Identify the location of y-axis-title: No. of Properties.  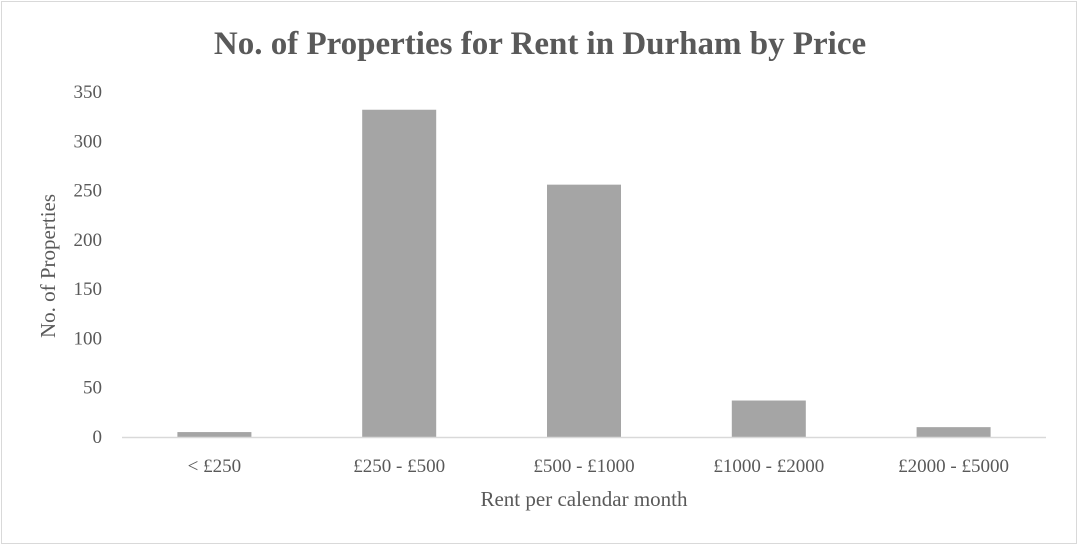
(48, 266).